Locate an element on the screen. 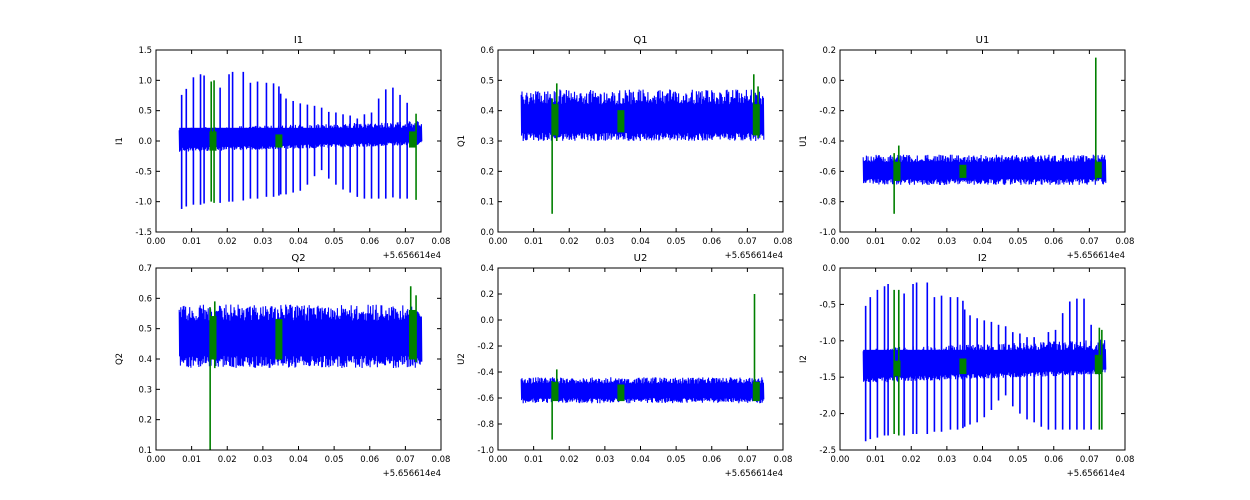 The width and height of the screenshot is (1250, 500). y-tick-label: 1.5 is located at coordinates (145, 51).